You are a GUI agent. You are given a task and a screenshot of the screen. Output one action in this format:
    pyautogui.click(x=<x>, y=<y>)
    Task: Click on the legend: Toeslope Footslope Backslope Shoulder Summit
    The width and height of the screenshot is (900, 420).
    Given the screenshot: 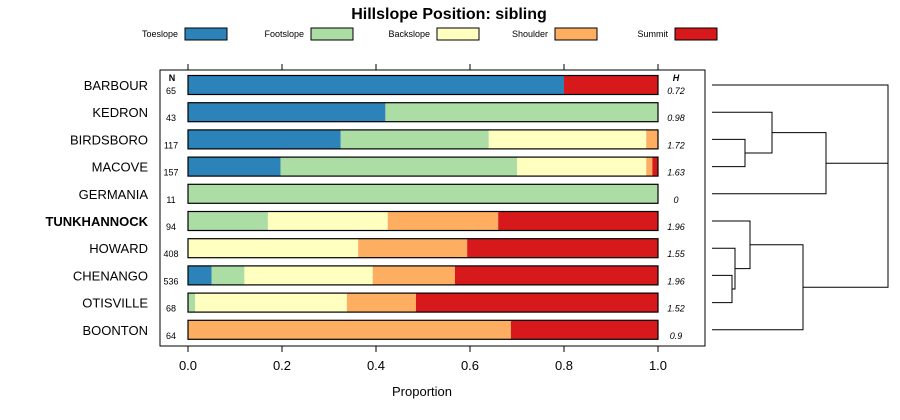 What is the action you would take?
    pyautogui.click(x=430, y=34)
    